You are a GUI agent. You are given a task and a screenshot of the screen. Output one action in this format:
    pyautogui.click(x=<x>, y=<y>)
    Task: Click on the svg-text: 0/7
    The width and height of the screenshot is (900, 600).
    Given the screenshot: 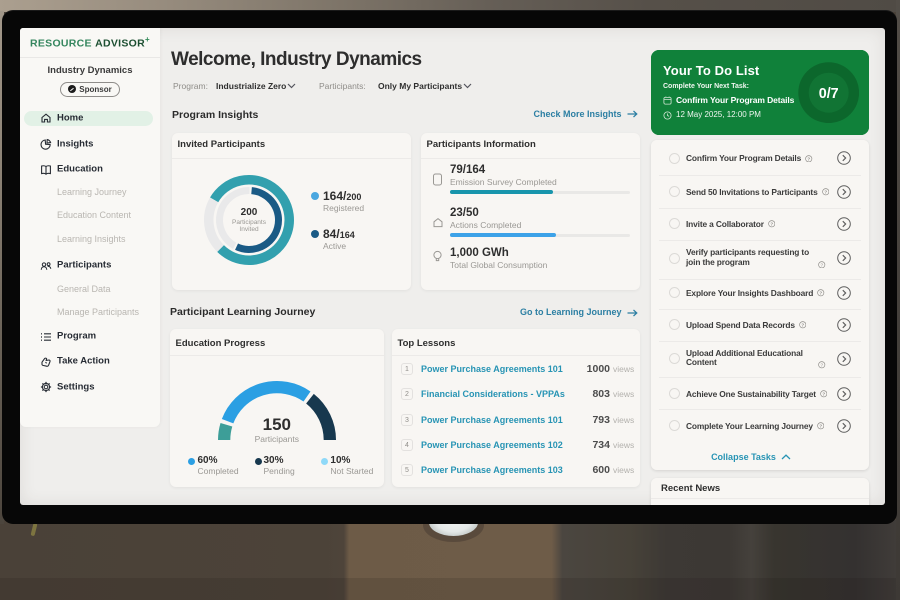 What is the action you would take?
    pyautogui.click(x=829, y=94)
    